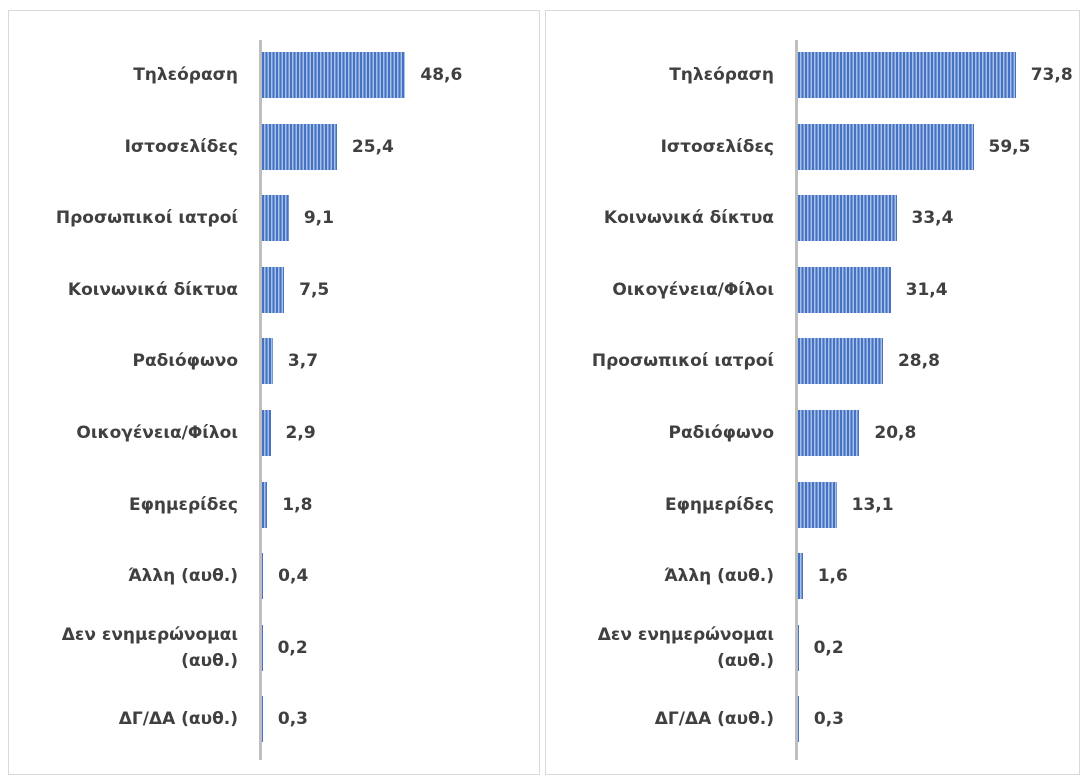 The image size is (1084, 778). I want to click on value-label: 3,7, so click(303, 361).